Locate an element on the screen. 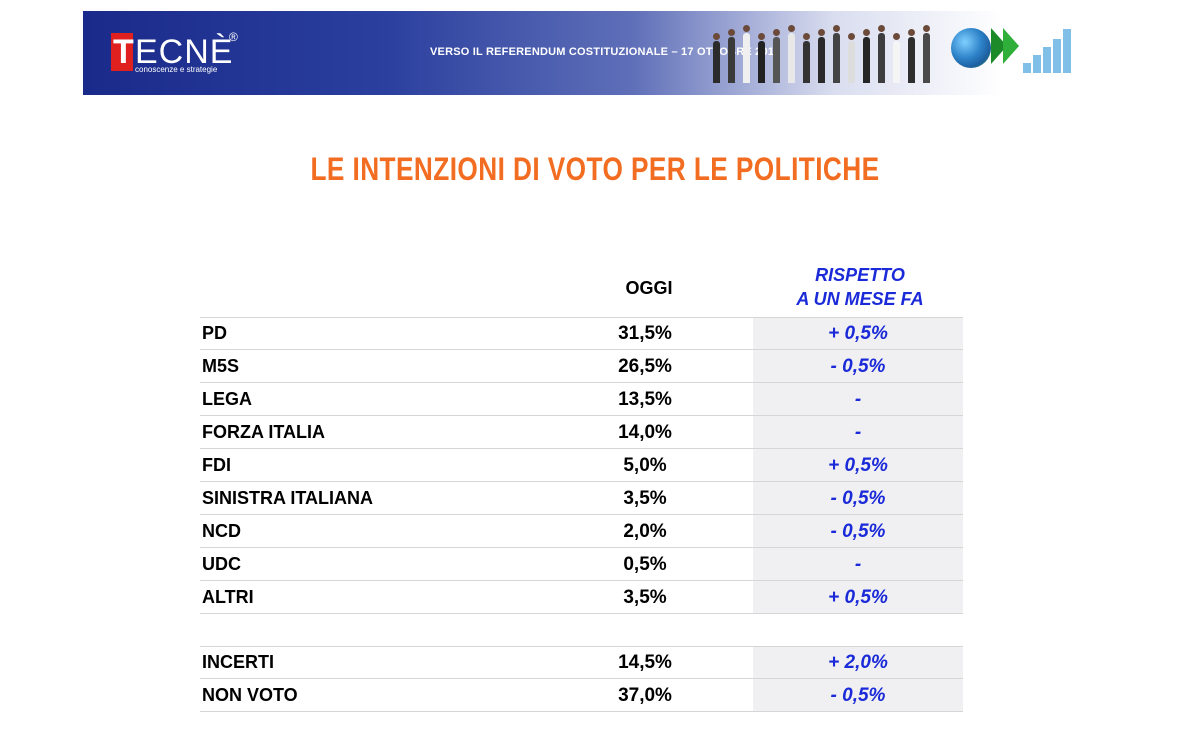  delta-value: + 2,0% is located at coordinates (858, 662).